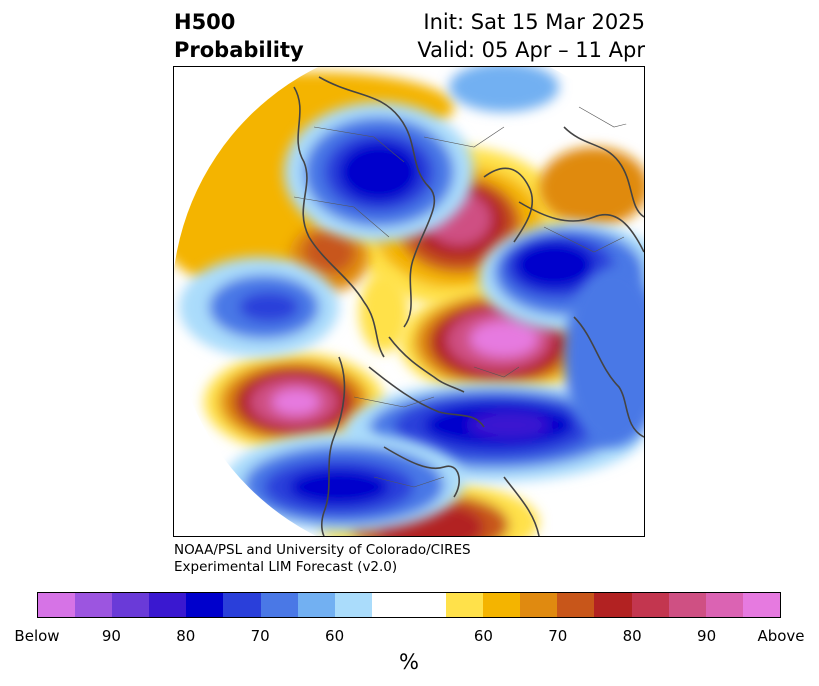 Image resolution: width=819 pixels, height=686 pixels. Describe the element at coordinates (286, 567) in the screenshot. I see `credit-line-2: Experimental LIM Forecast (v2.0)` at that location.